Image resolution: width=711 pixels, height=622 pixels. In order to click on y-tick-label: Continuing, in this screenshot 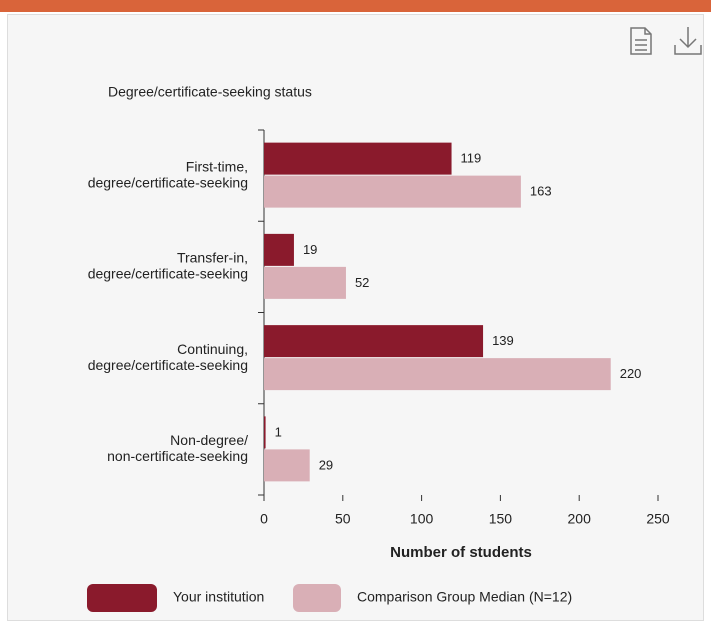, I will do `click(212, 349)`.